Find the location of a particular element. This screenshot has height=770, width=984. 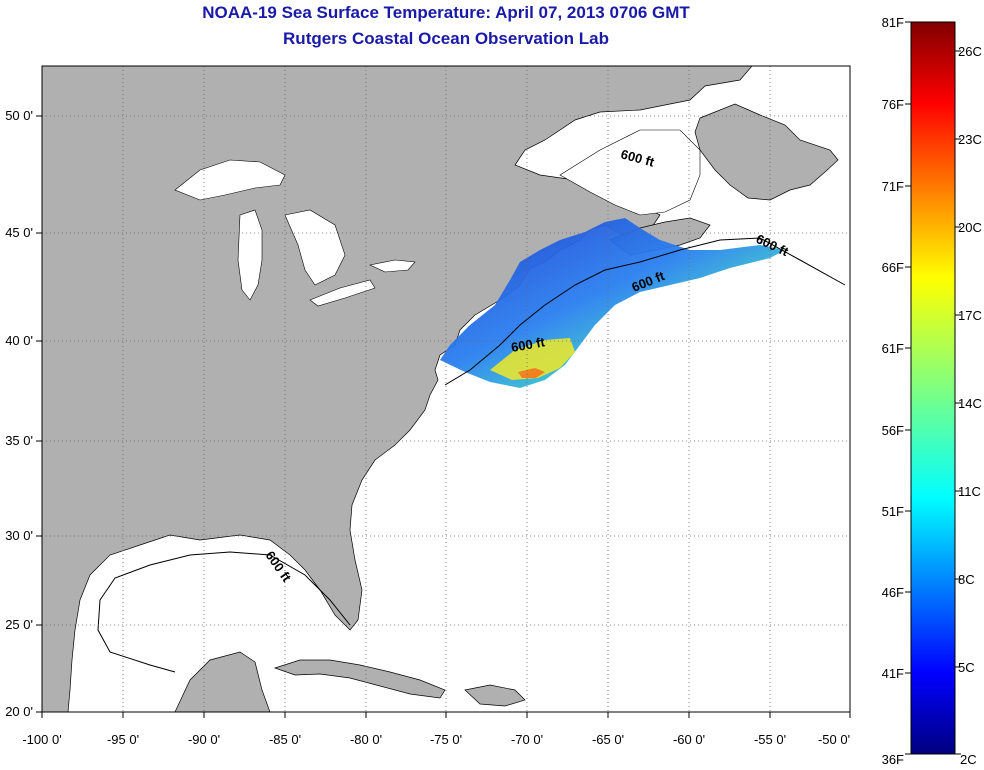

colorbar-f-label: 81F is located at coordinates (893, 22).